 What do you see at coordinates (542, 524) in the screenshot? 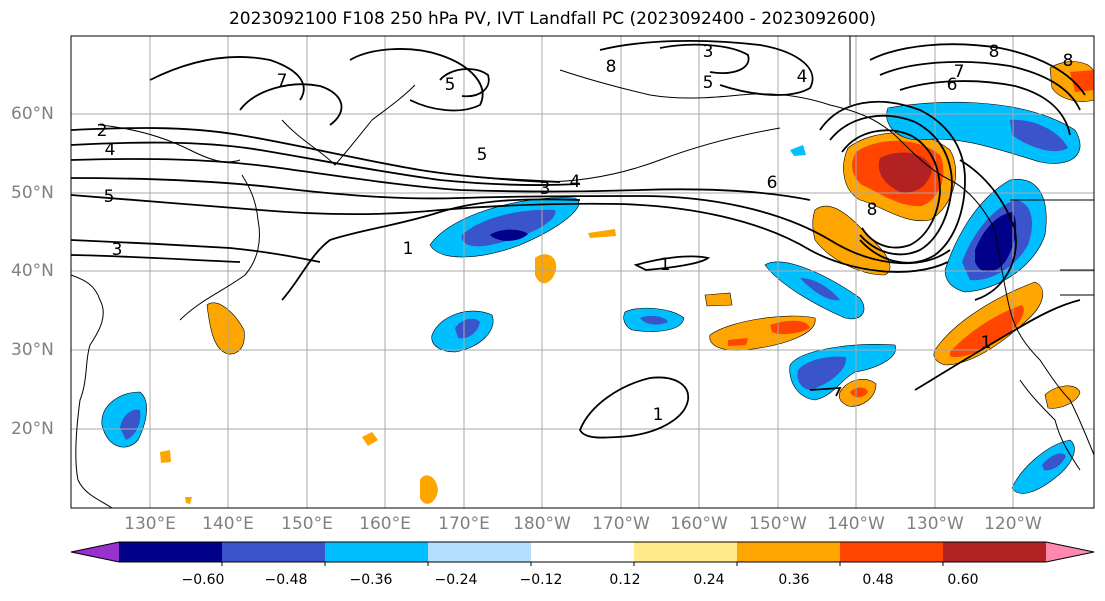
I see `lon-label-180w: 180°W` at bounding box center [542, 524].